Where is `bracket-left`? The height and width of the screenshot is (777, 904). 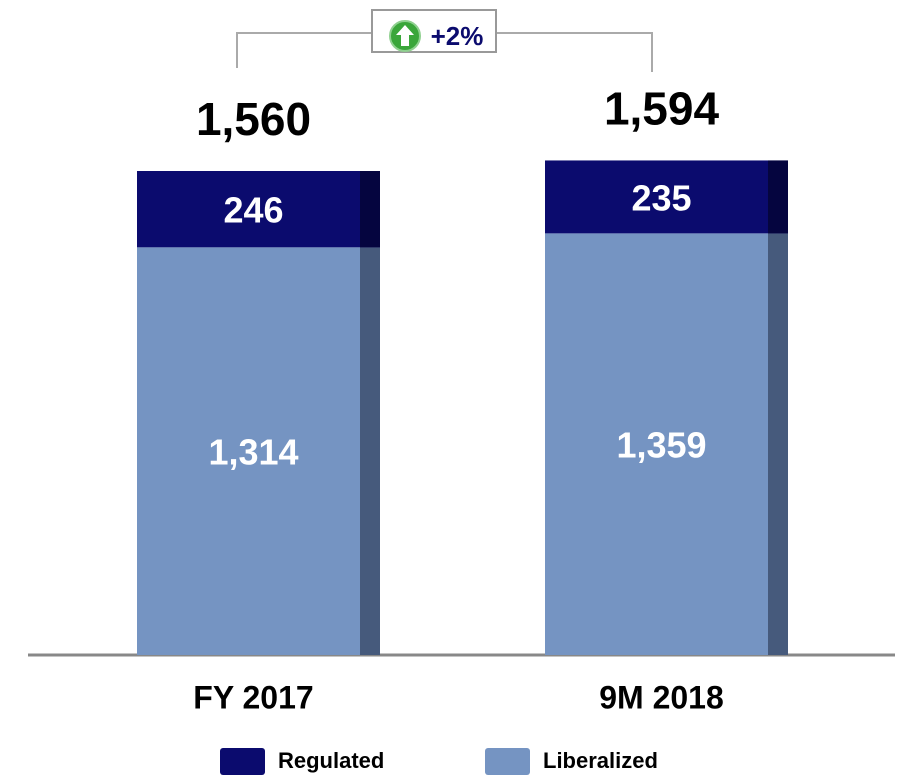 bracket-left is located at coordinates (304, 50).